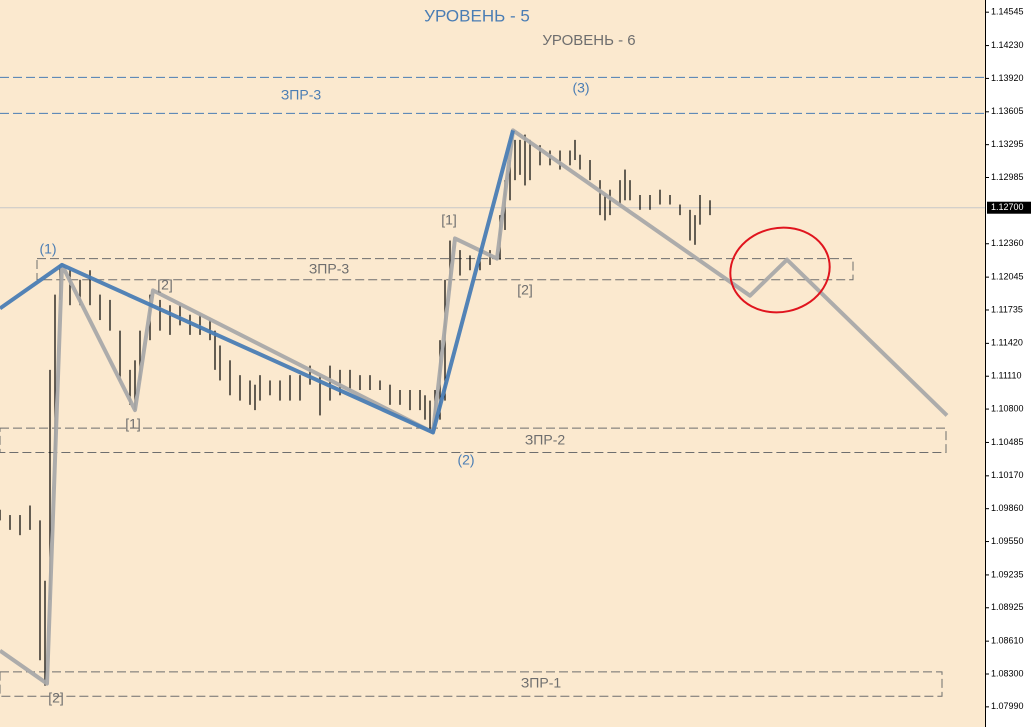  I want to click on y-tick-label: 1.10170, so click(1007, 475).